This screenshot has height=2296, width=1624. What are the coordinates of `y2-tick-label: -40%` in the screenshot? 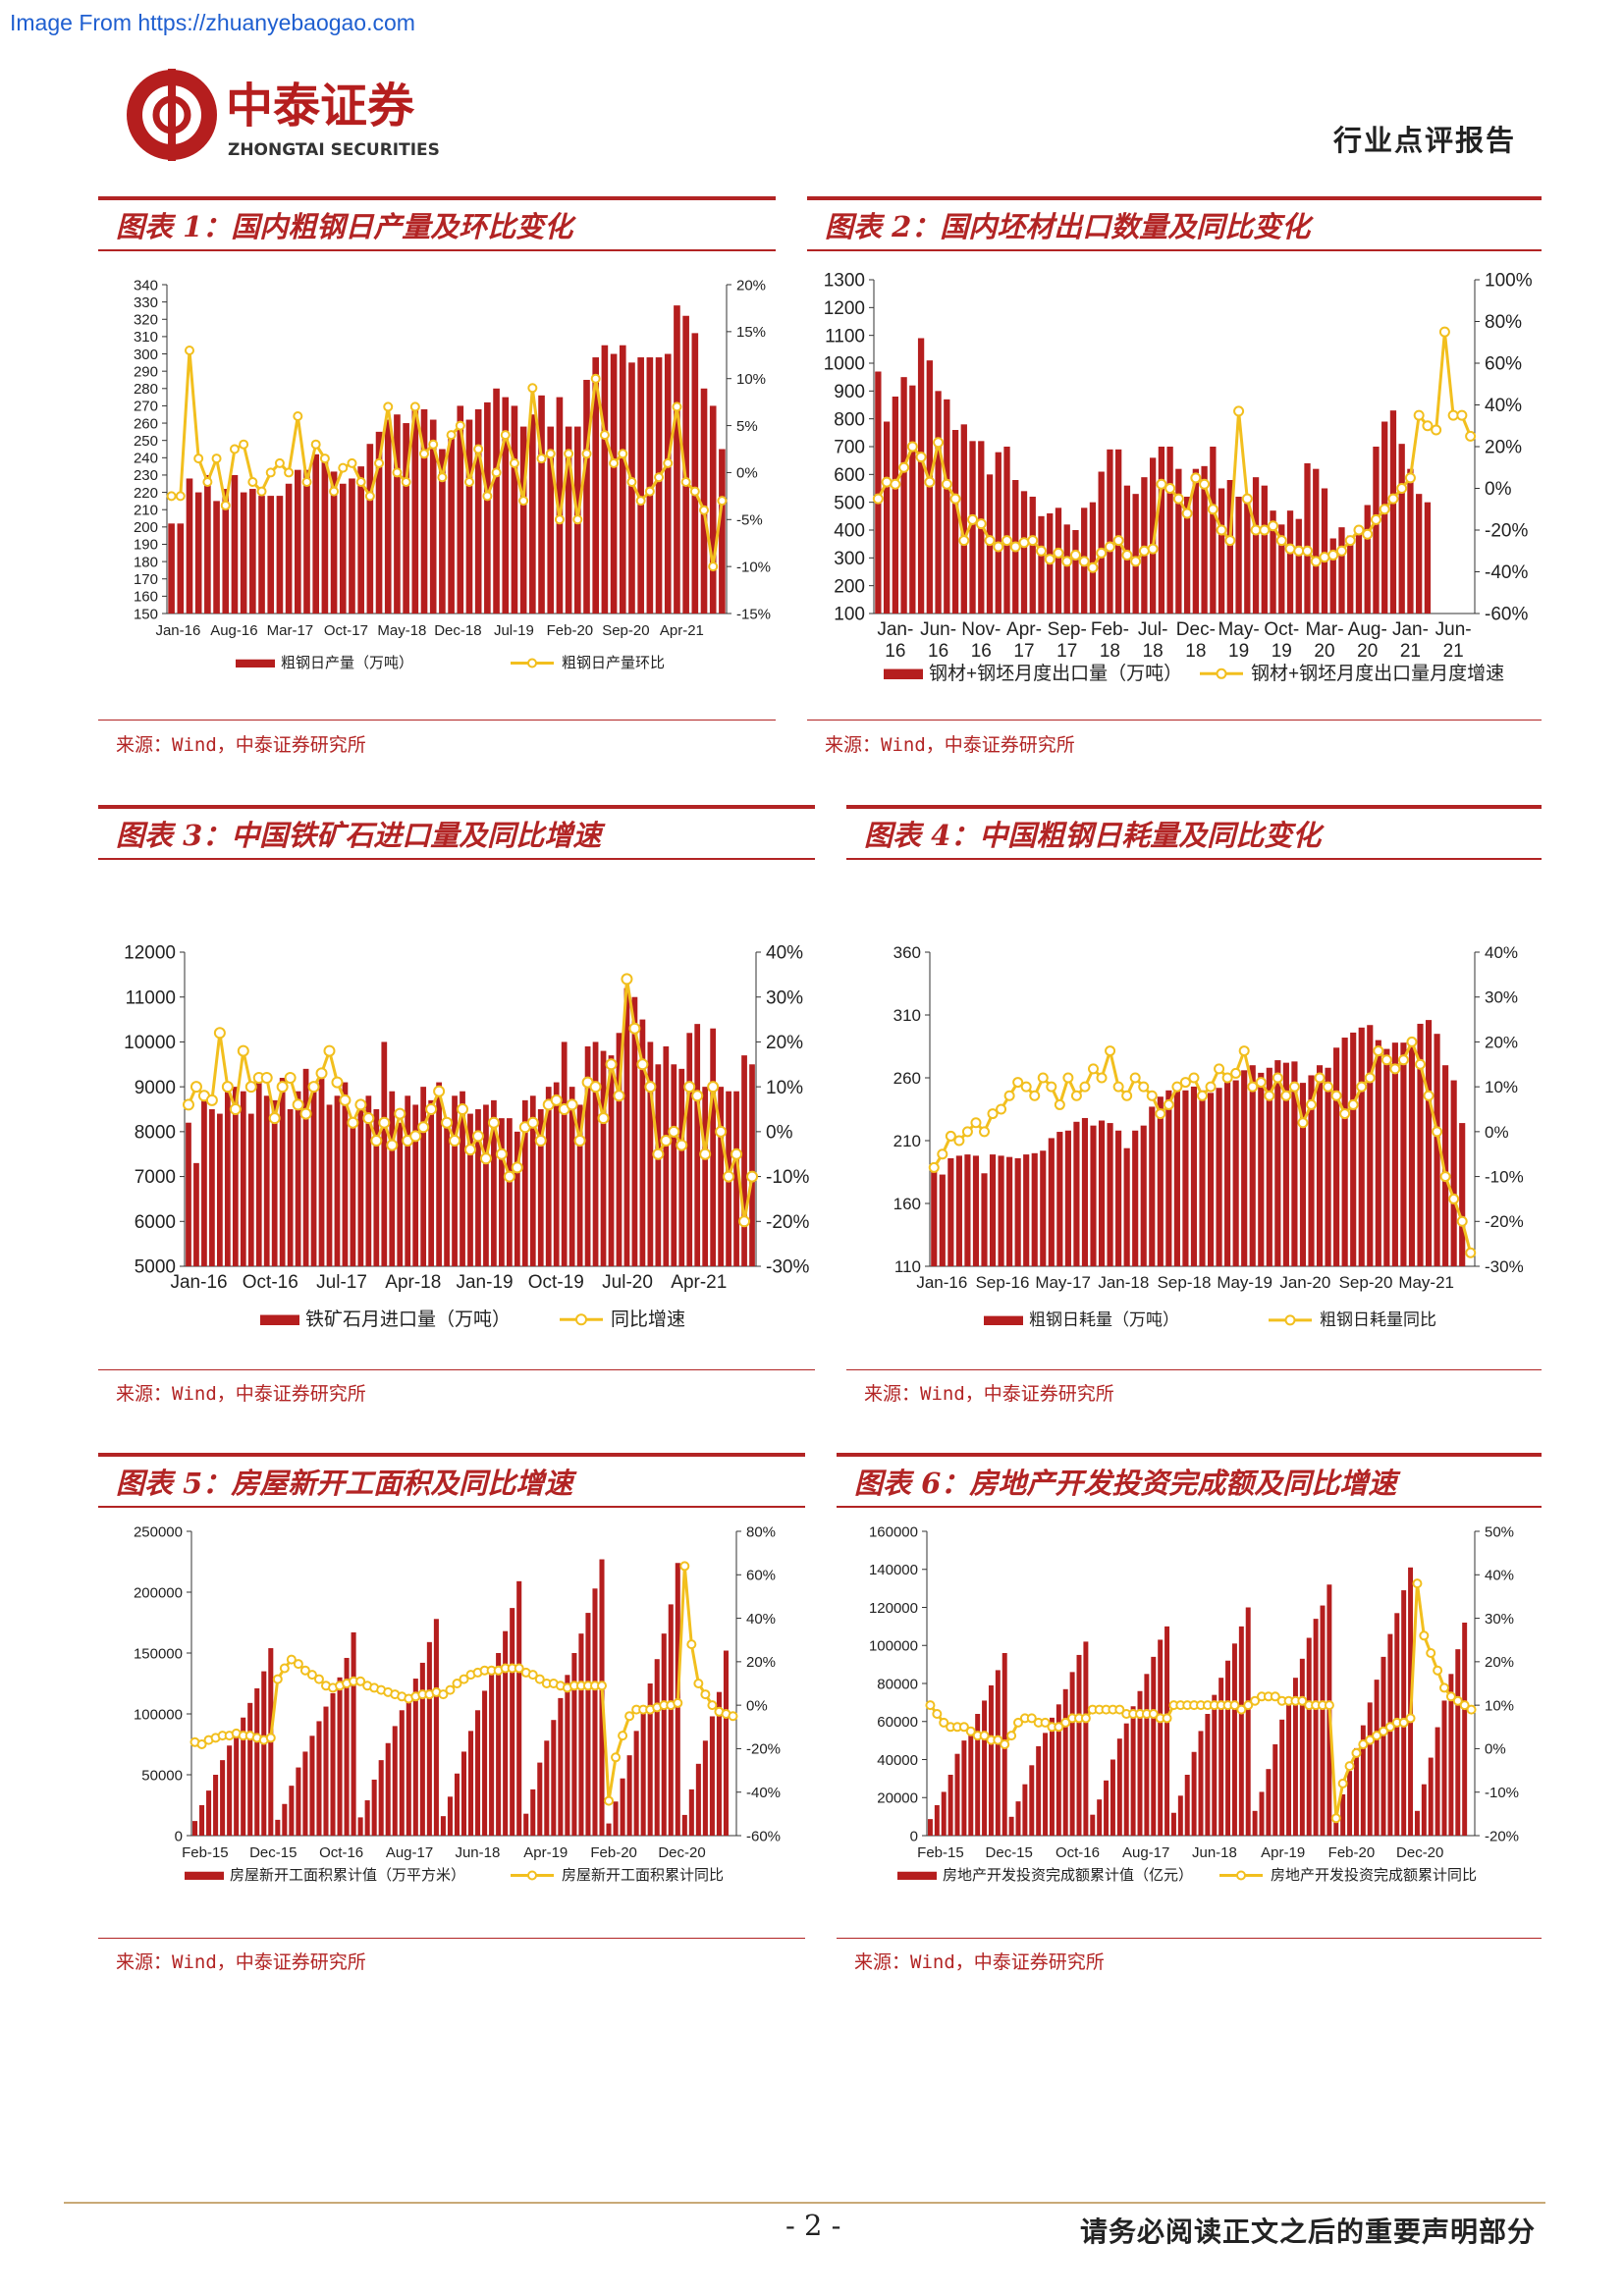 It's located at (1506, 572).